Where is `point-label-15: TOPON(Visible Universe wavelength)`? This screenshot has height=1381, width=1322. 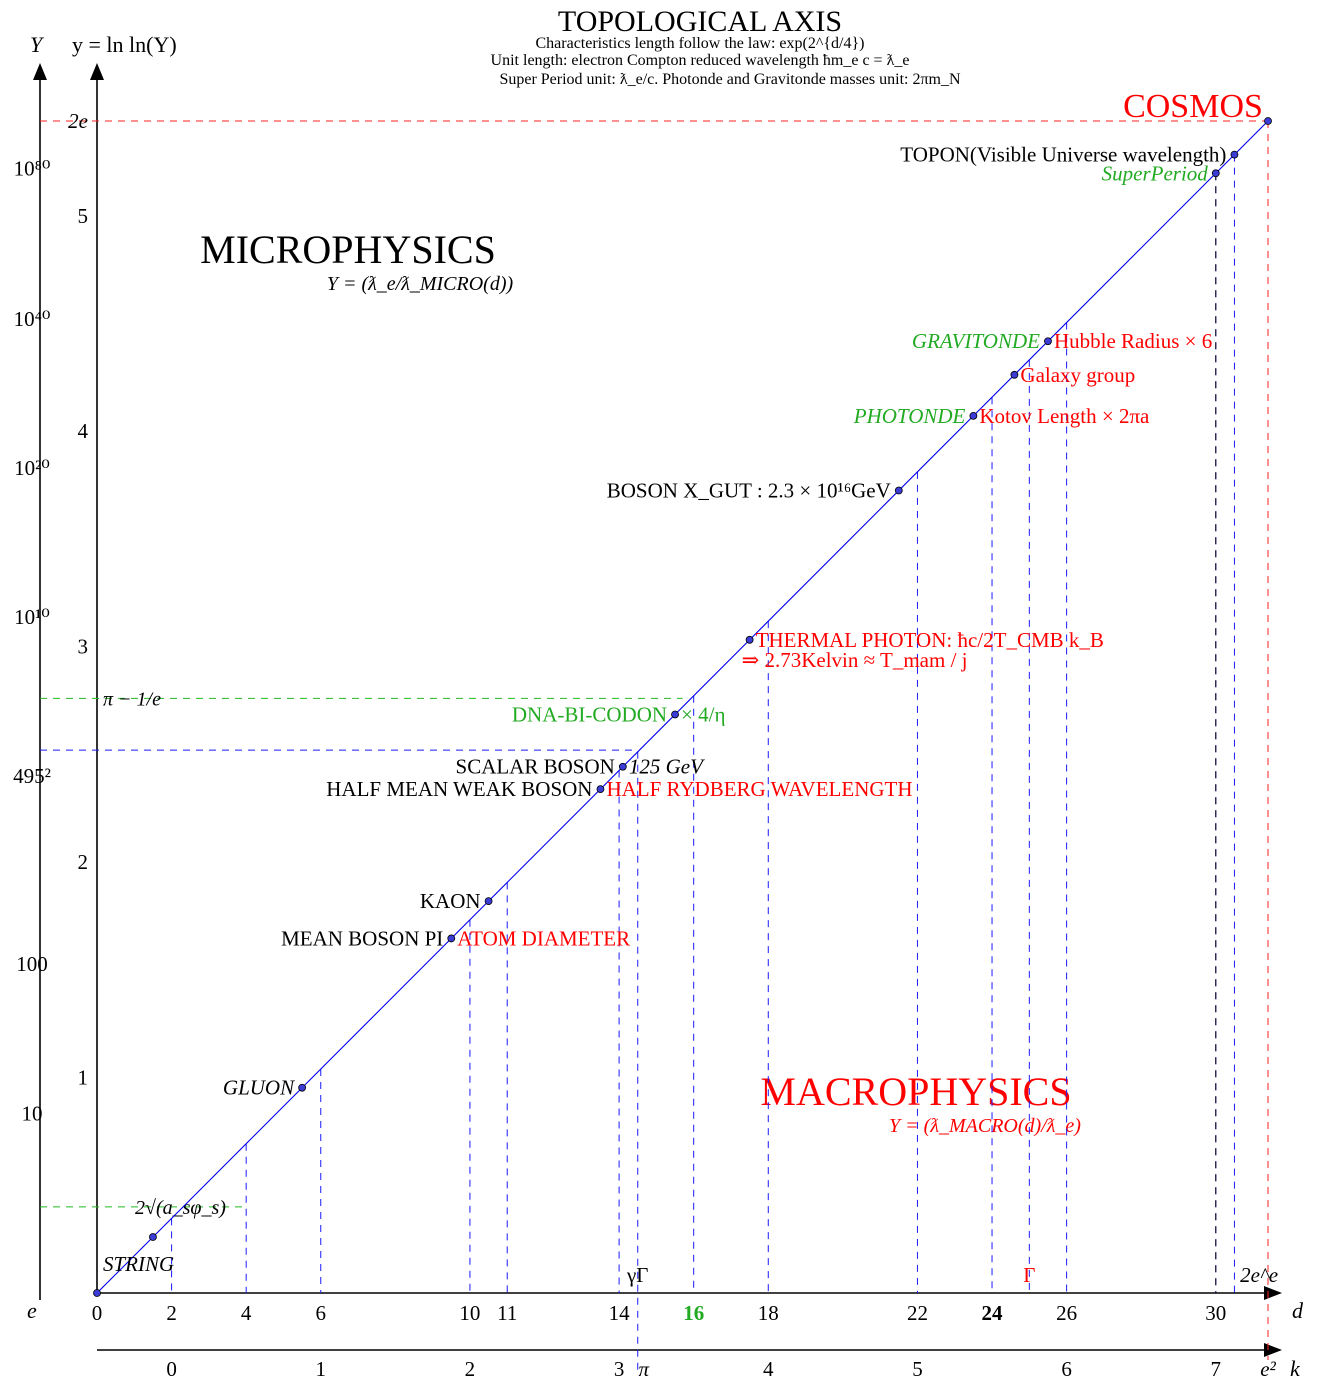 point-label-15: TOPON(Visible Universe wavelength) is located at coordinates (1063, 155).